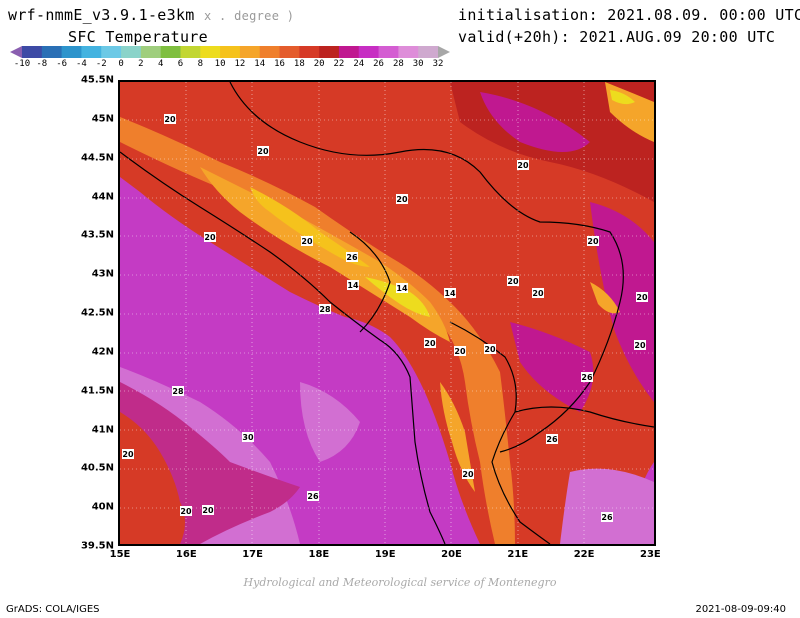 The width and height of the screenshot is (800, 618). Describe the element at coordinates (398, 64) in the screenshot. I see `colorbar-tick-label: 28` at that location.